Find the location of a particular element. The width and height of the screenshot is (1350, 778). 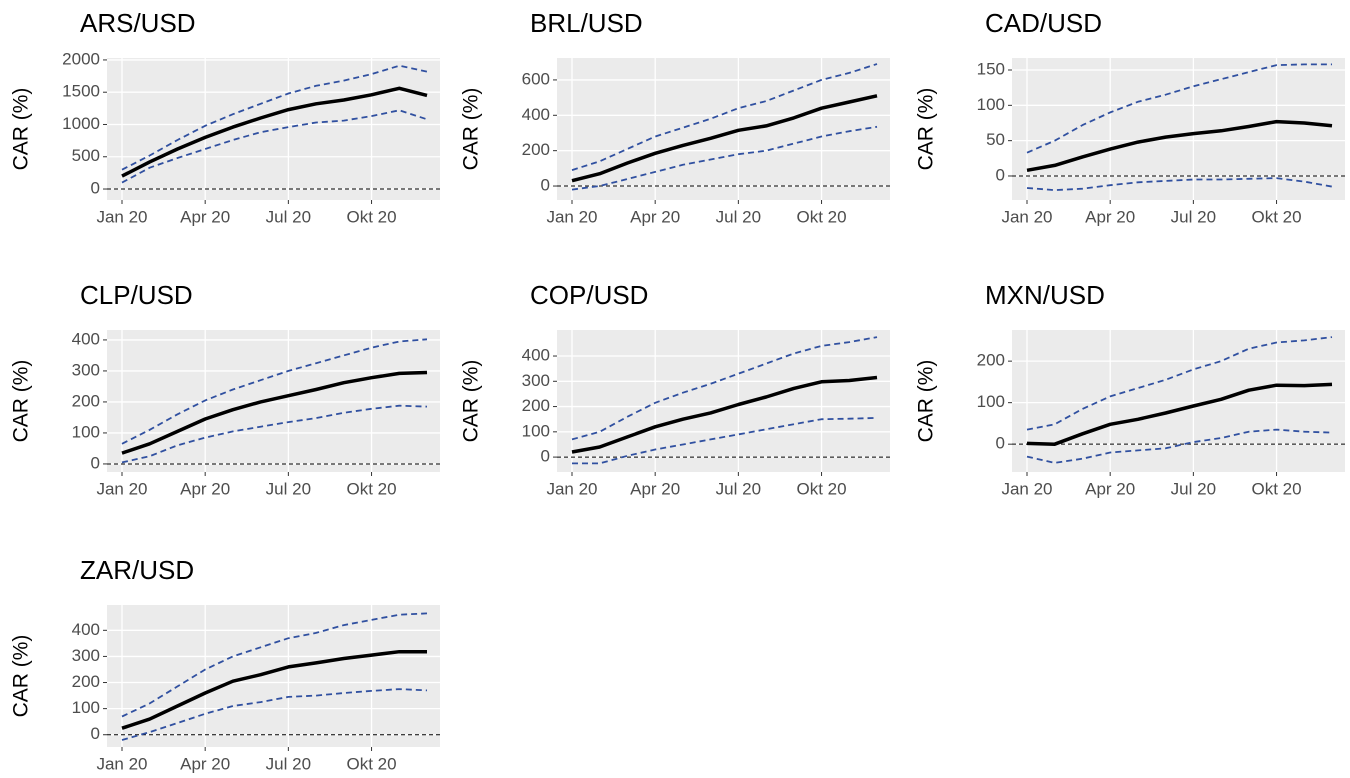

y-tick-label: 600 is located at coordinates (536, 78).